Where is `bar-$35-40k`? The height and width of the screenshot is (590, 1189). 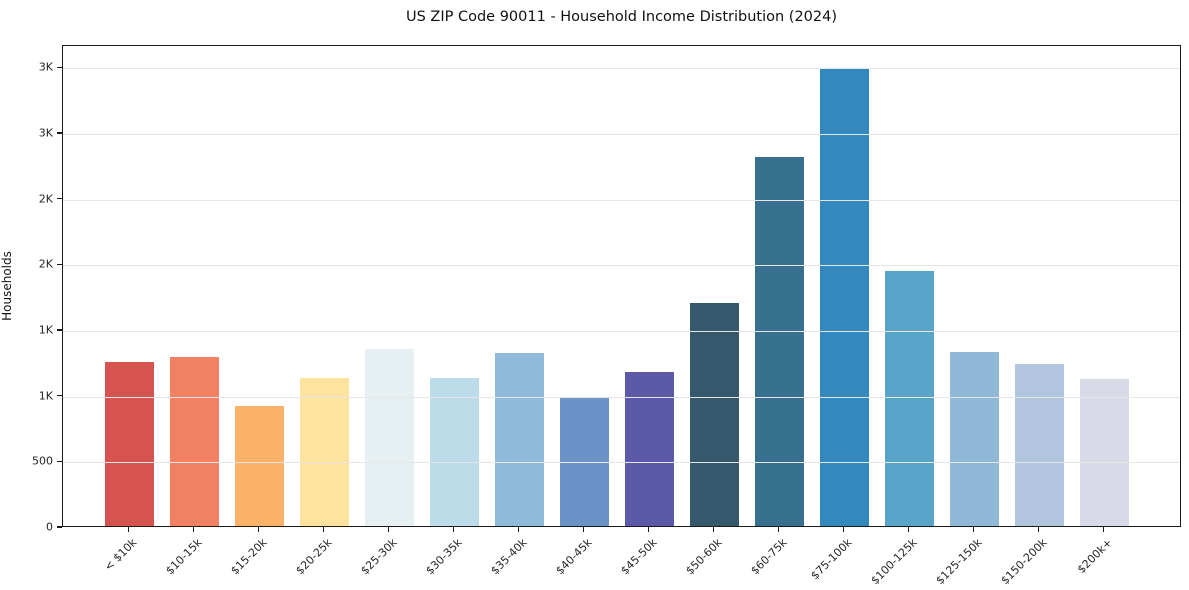
bar-$35-40k is located at coordinates (519, 439).